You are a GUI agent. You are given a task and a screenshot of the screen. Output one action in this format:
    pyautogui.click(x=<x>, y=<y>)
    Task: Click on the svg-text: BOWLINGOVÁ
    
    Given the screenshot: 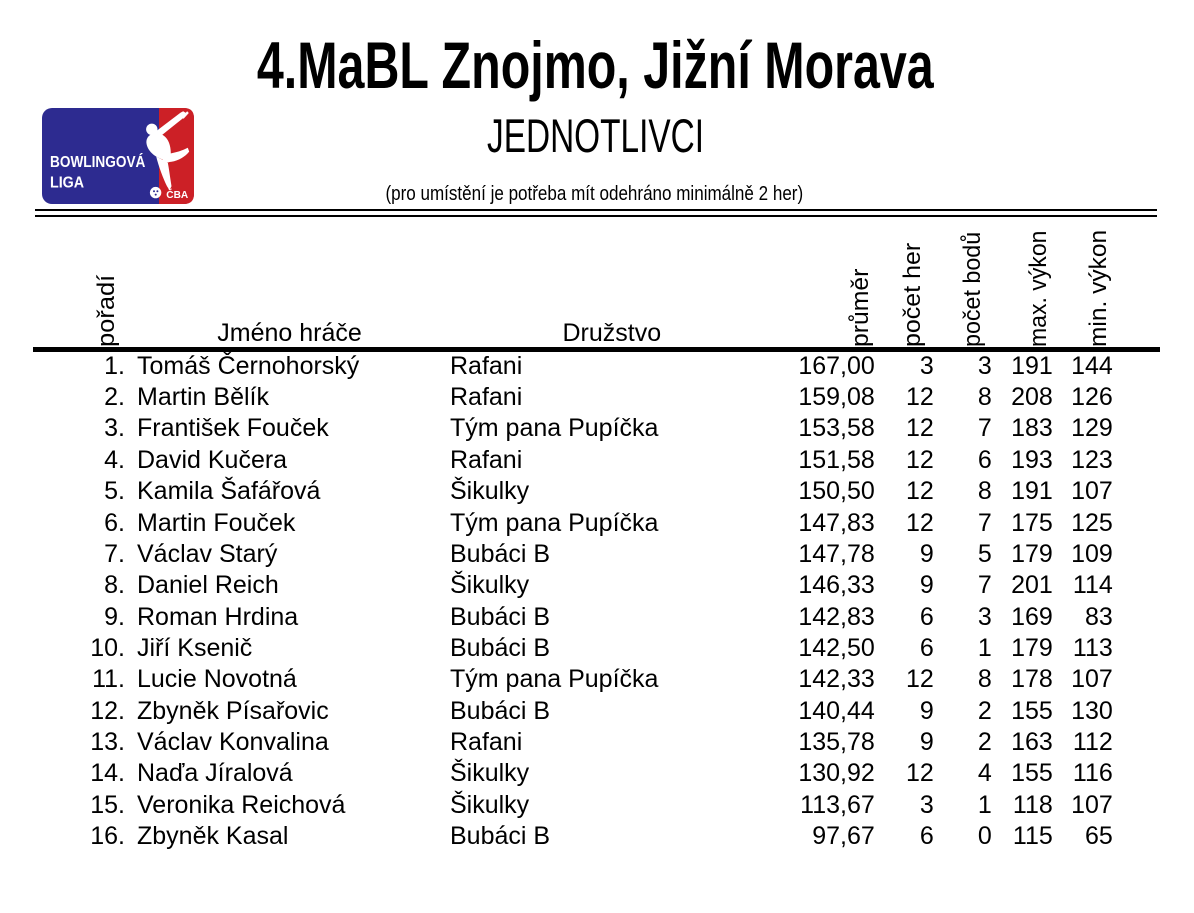 What is the action you would take?
    pyautogui.click(x=97, y=161)
    